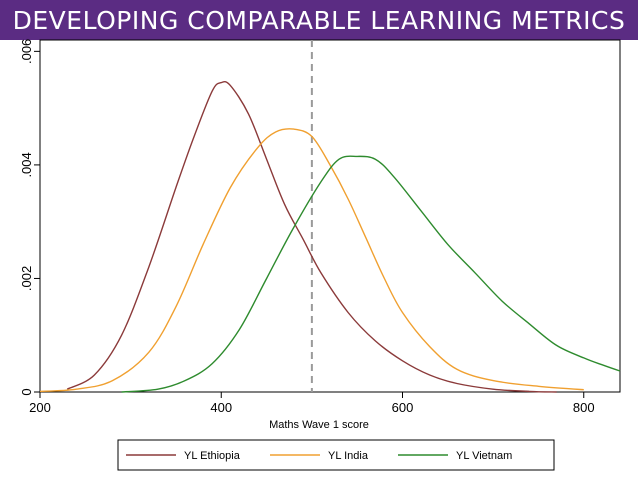 The image size is (638, 479). Describe the element at coordinates (403, 407) in the screenshot. I see `x-tick-label: 600` at that location.